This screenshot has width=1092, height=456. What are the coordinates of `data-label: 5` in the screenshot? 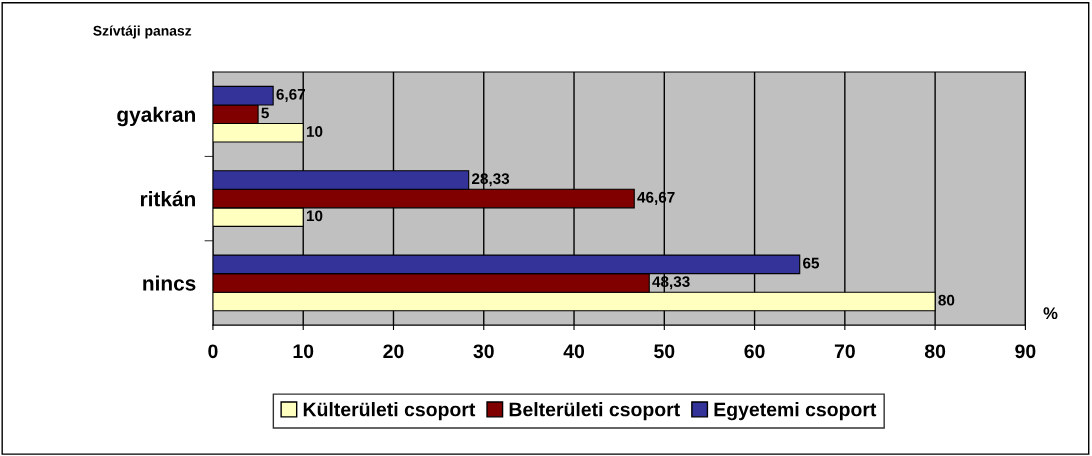 It's located at (265, 113).